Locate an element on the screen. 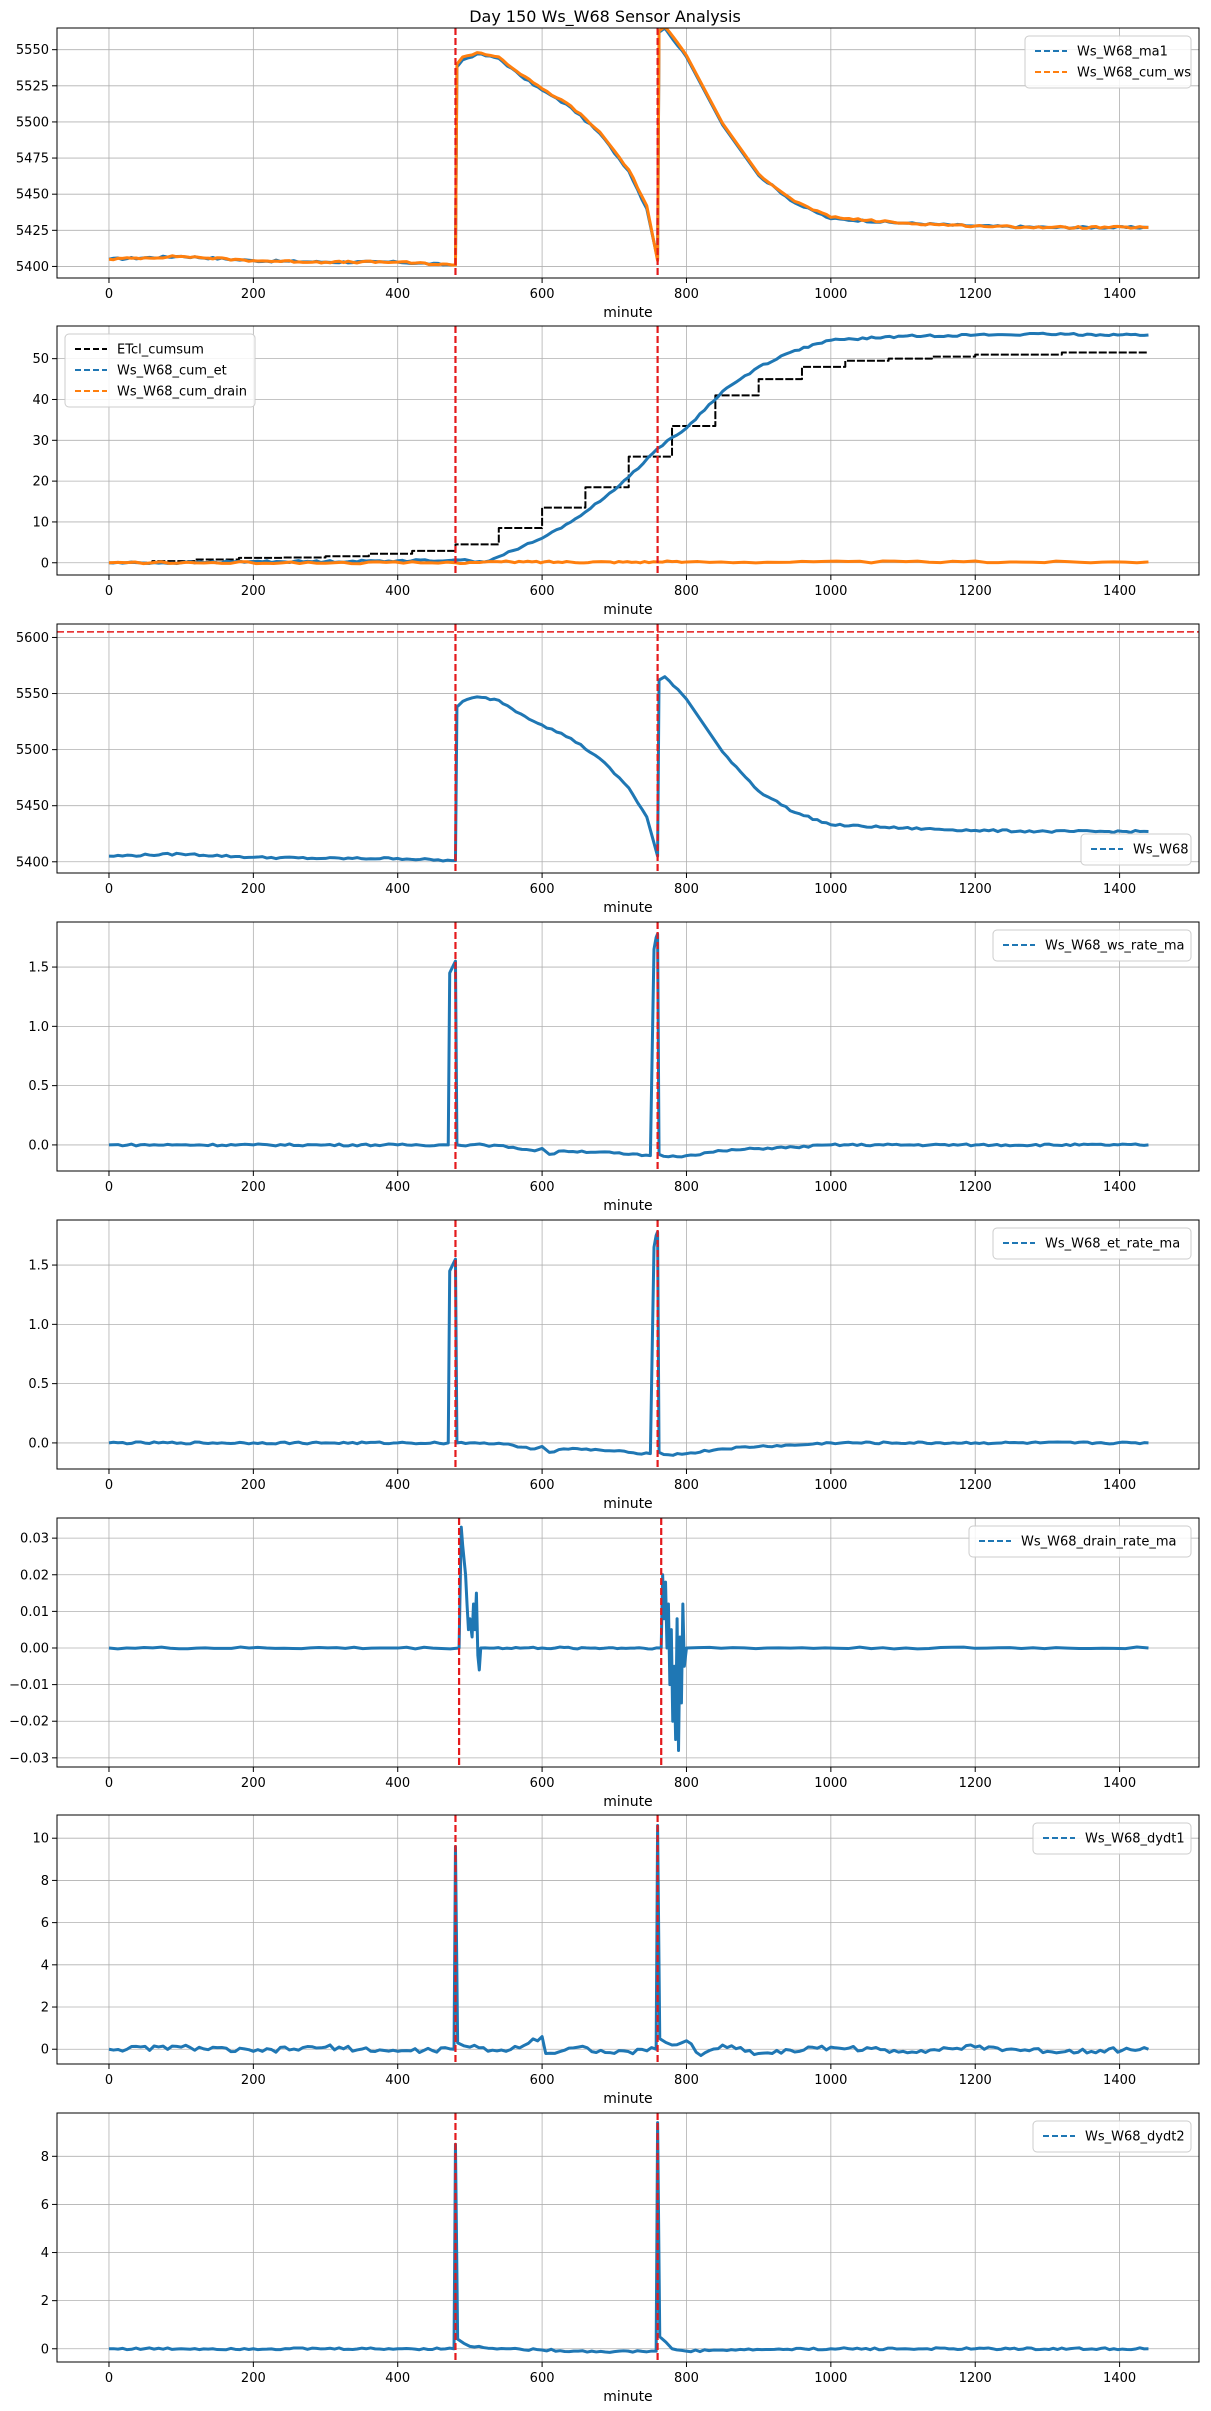 This screenshot has height=2411, width=1211. series-line-Ws_W68 is located at coordinates (628, 769).